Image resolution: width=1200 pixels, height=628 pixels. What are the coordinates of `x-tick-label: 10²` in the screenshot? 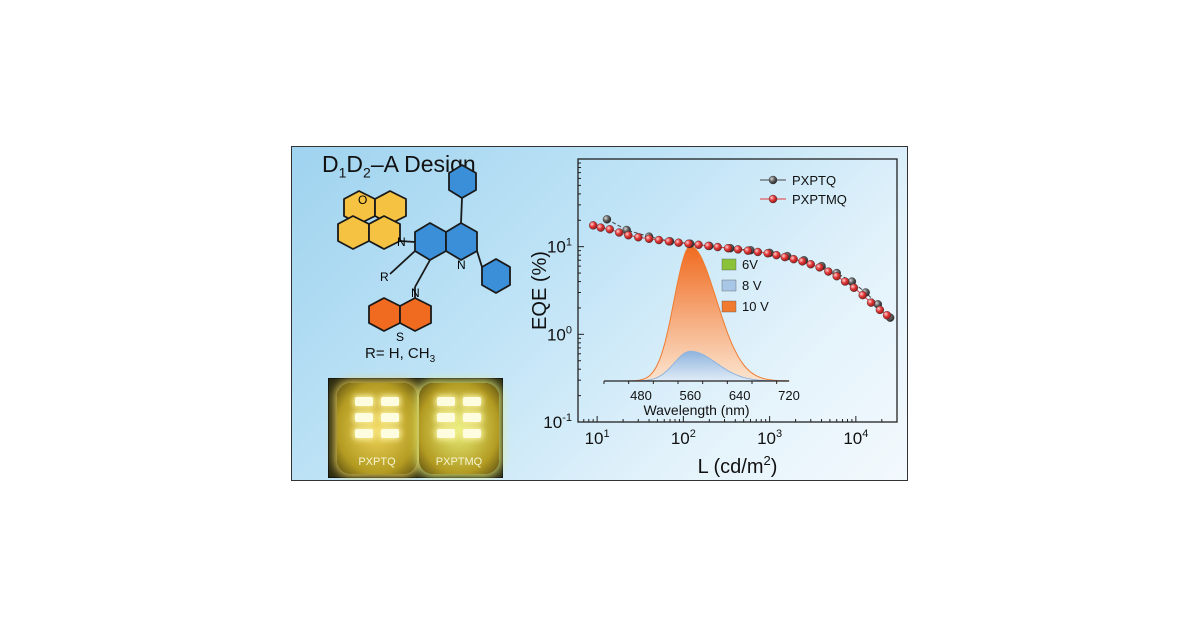 It's located at (683, 438).